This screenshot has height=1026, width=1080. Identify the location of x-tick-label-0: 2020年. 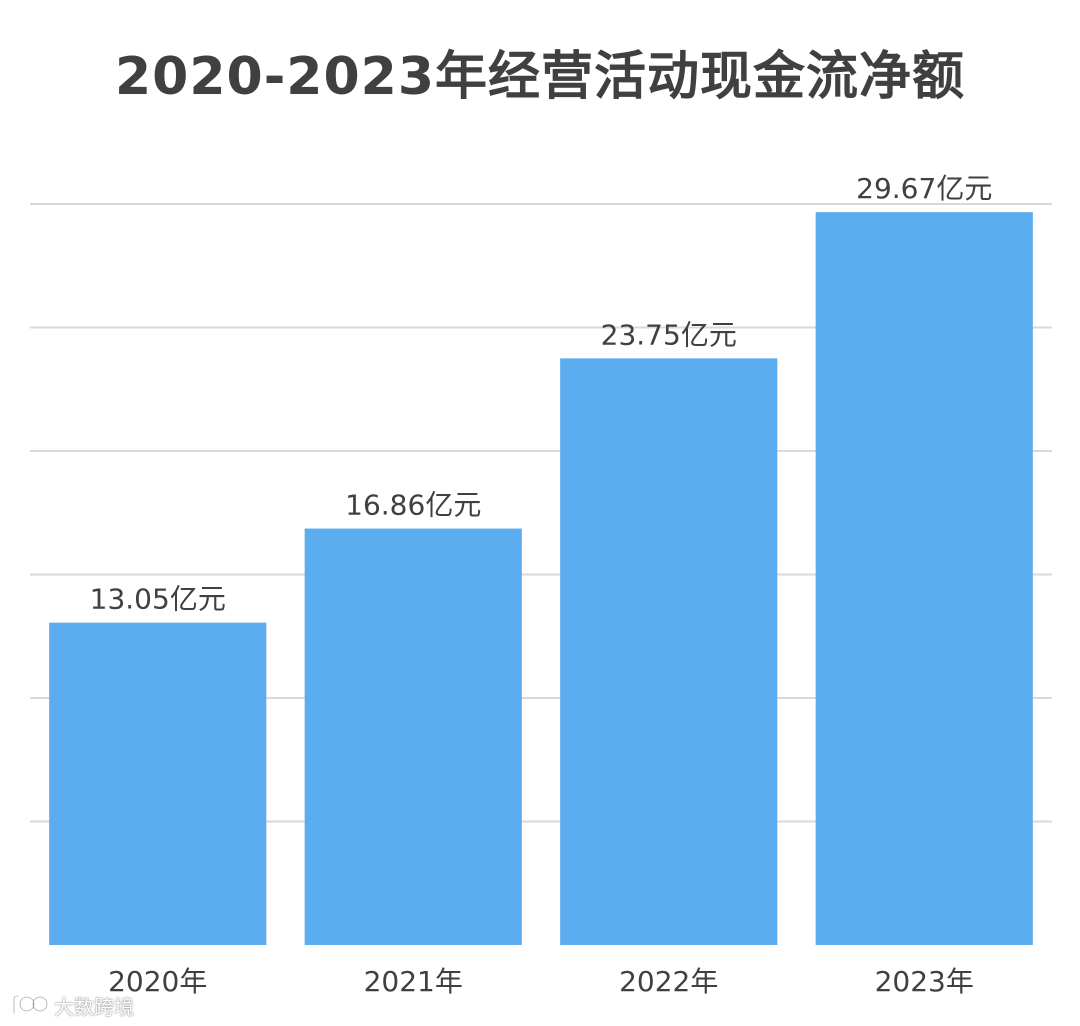
(157, 981).